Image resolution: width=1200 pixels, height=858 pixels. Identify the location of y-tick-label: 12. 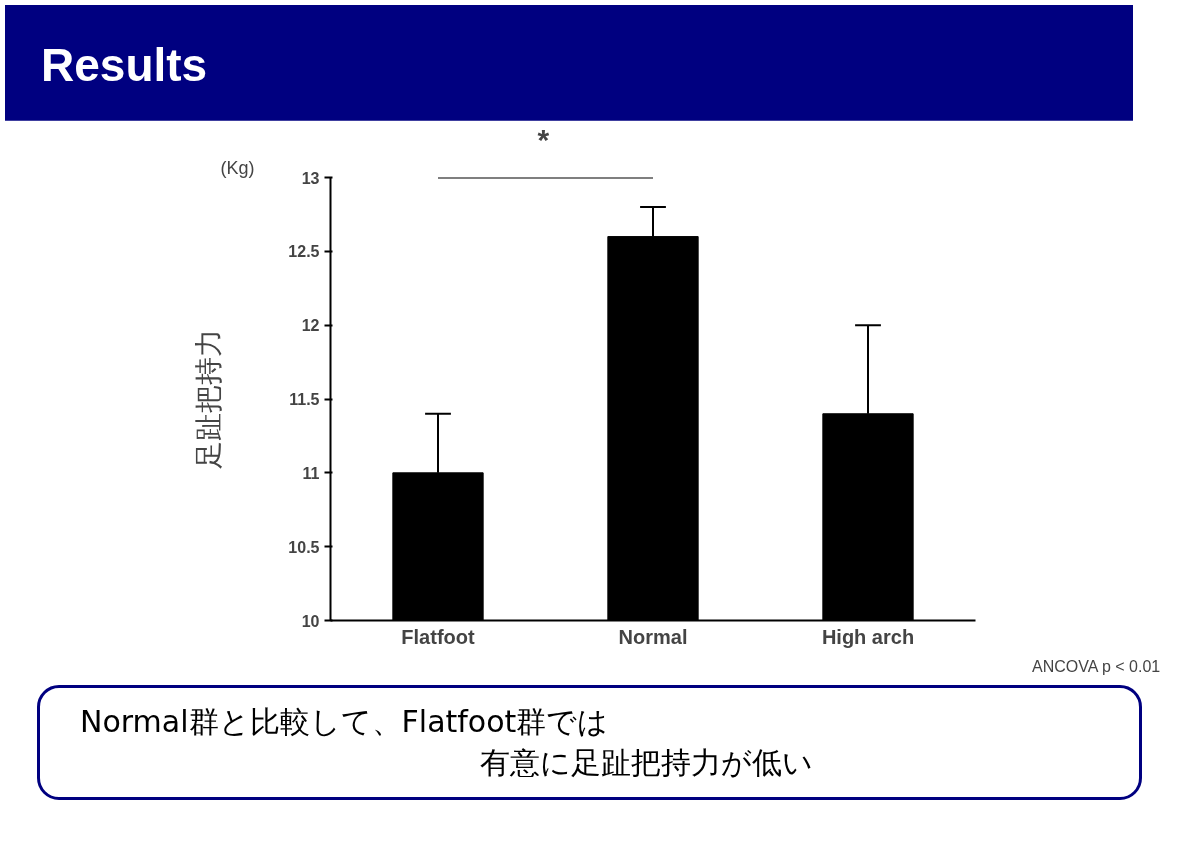
(310, 326).